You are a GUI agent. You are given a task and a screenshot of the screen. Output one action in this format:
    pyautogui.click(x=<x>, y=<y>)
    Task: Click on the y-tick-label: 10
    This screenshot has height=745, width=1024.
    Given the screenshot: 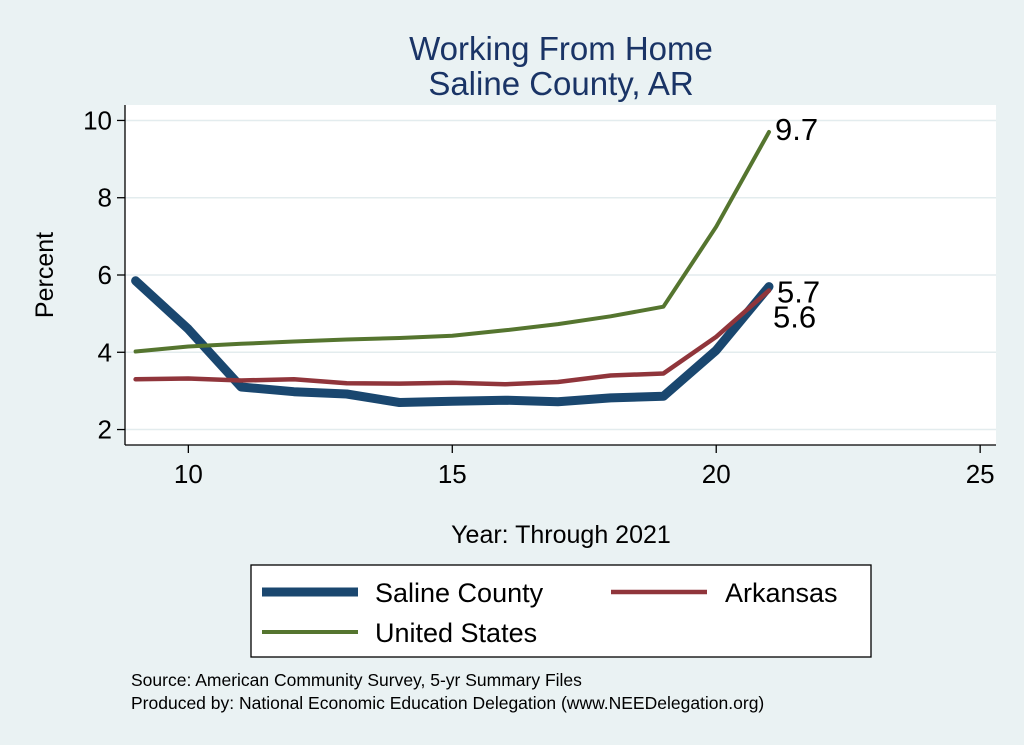 What is the action you would take?
    pyautogui.click(x=97, y=120)
    